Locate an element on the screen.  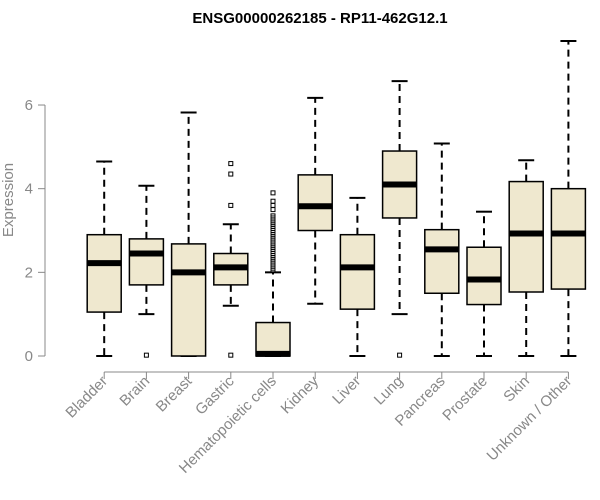
x-tick-label: Kidney is located at coordinates (300, 394).